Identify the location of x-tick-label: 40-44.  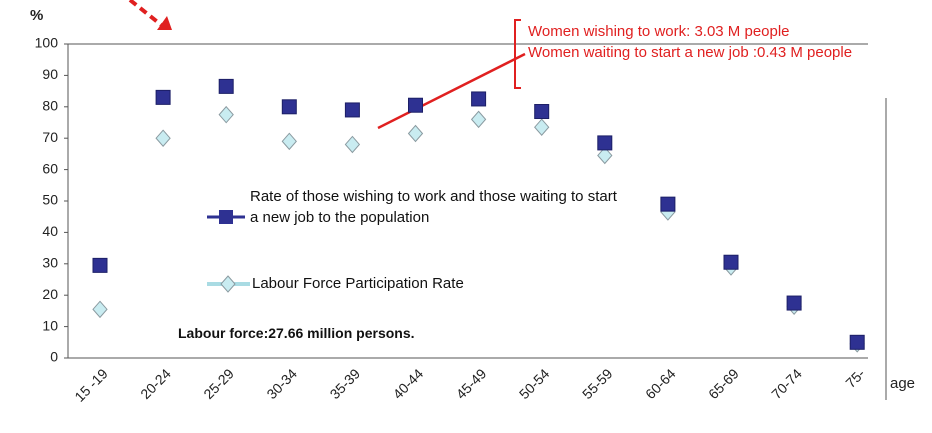
(408, 383).